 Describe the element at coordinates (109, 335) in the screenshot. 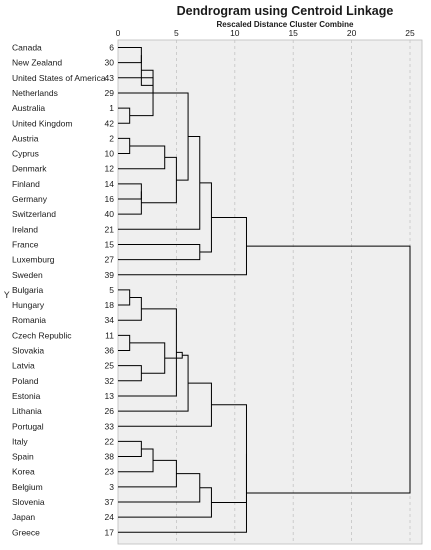

I see `leaf-case-number: 11` at that location.